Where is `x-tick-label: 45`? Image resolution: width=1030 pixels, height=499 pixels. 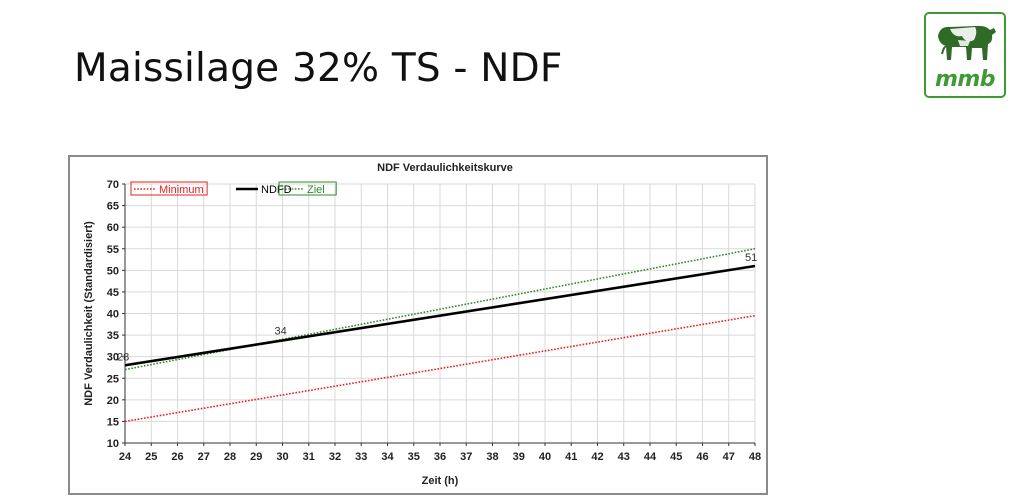 x-tick-label: 45 is located at coordinates (676, 457).